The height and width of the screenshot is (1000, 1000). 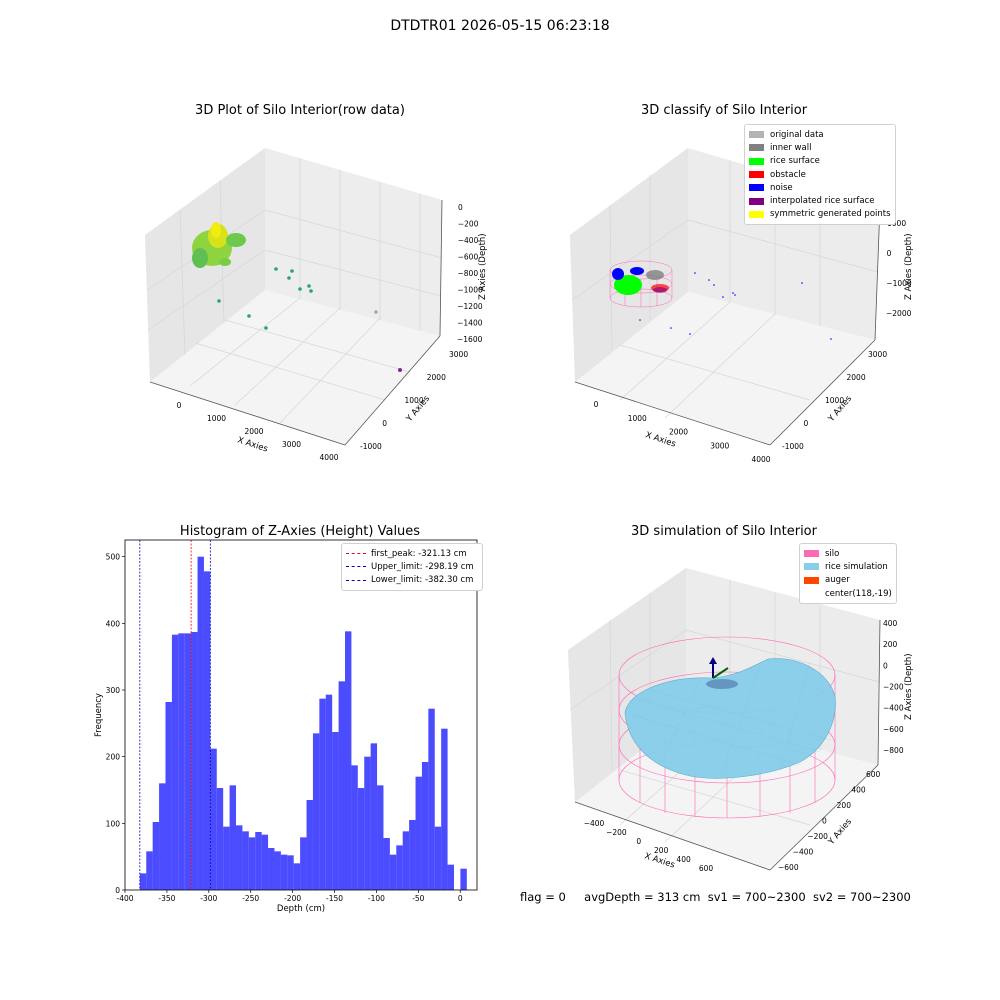 I want to click on histogram-legend-entry: first_peak: -321.13 cm, so click(x=412, y=553).